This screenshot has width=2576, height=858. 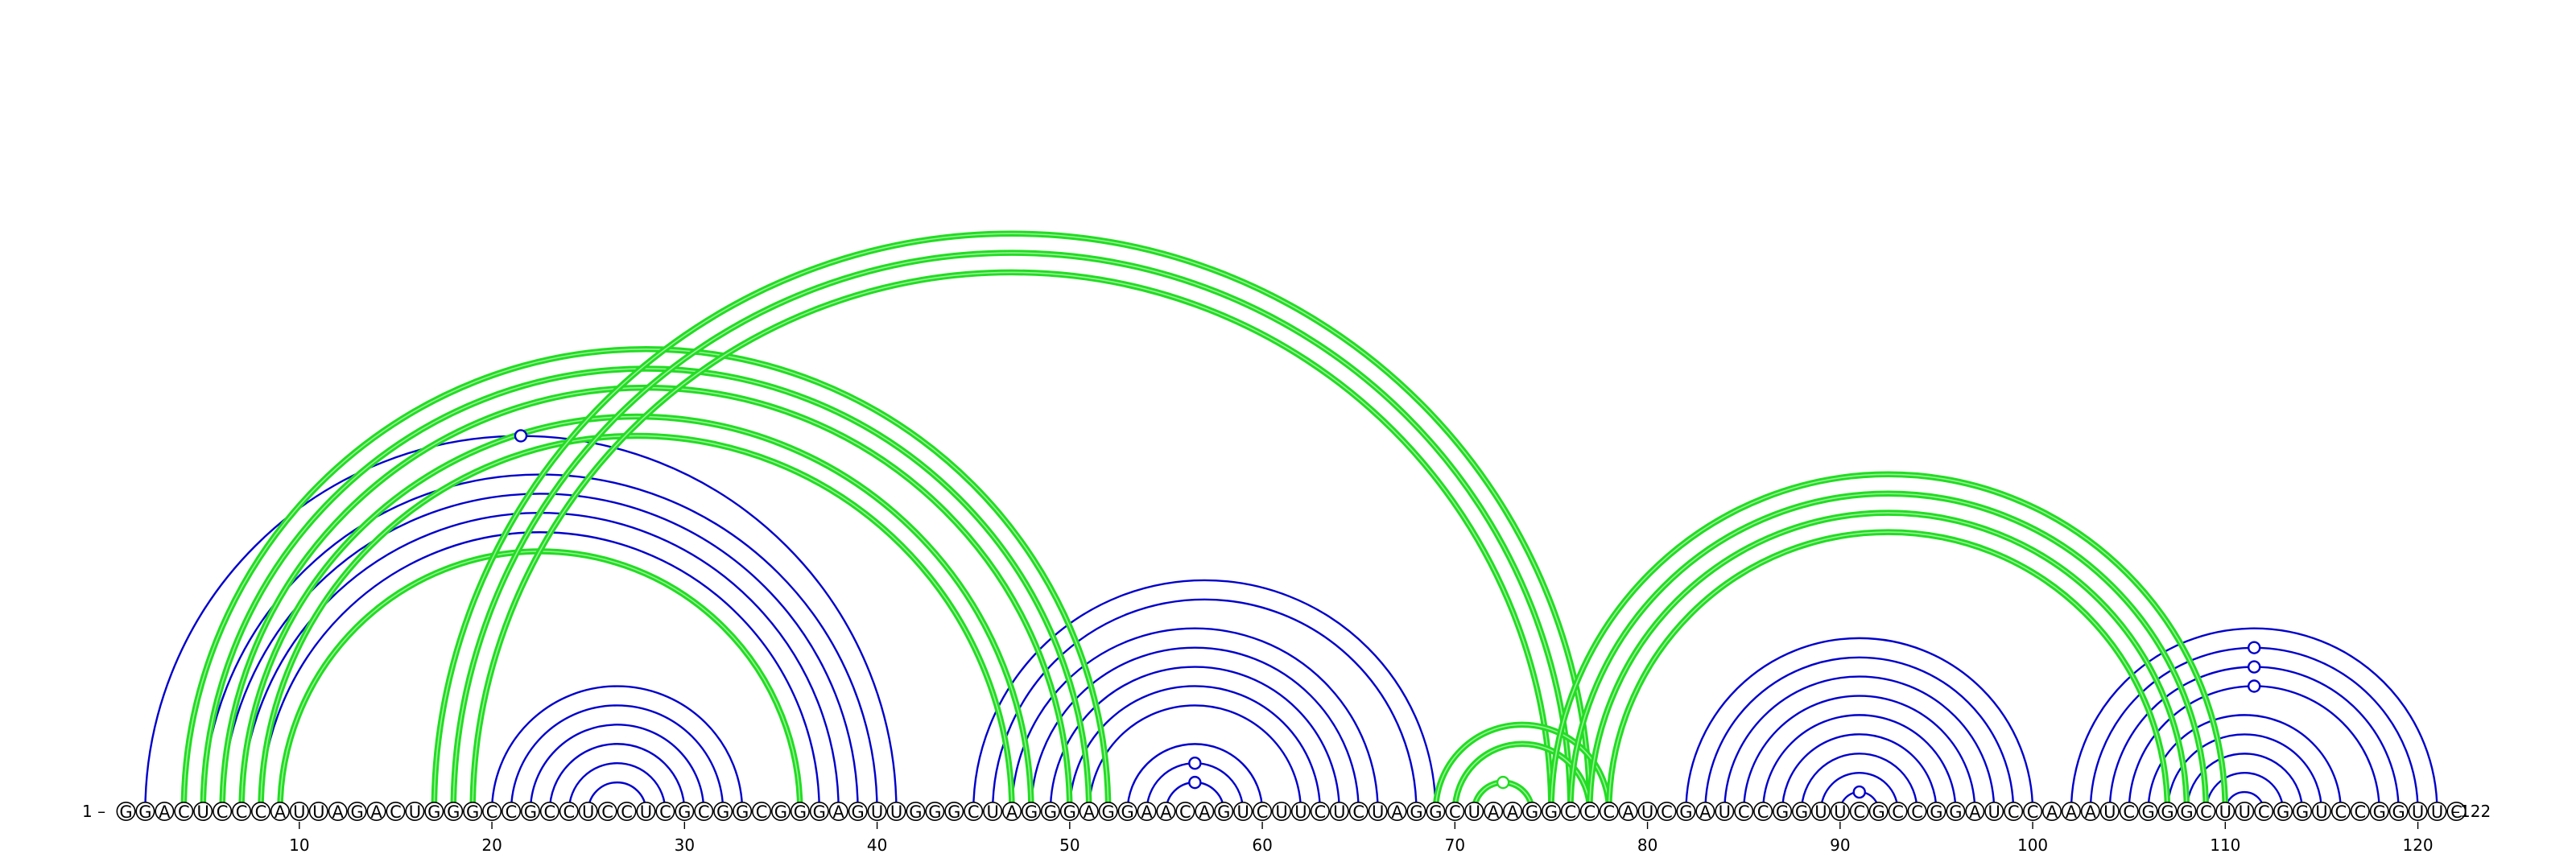 What do you see at coordinates (1361, 838) in the screenshot?
I see `position-ticks: 10 20 30 40 50 60 70 80 90 100 110 120` at bounding box center [1361, 838].